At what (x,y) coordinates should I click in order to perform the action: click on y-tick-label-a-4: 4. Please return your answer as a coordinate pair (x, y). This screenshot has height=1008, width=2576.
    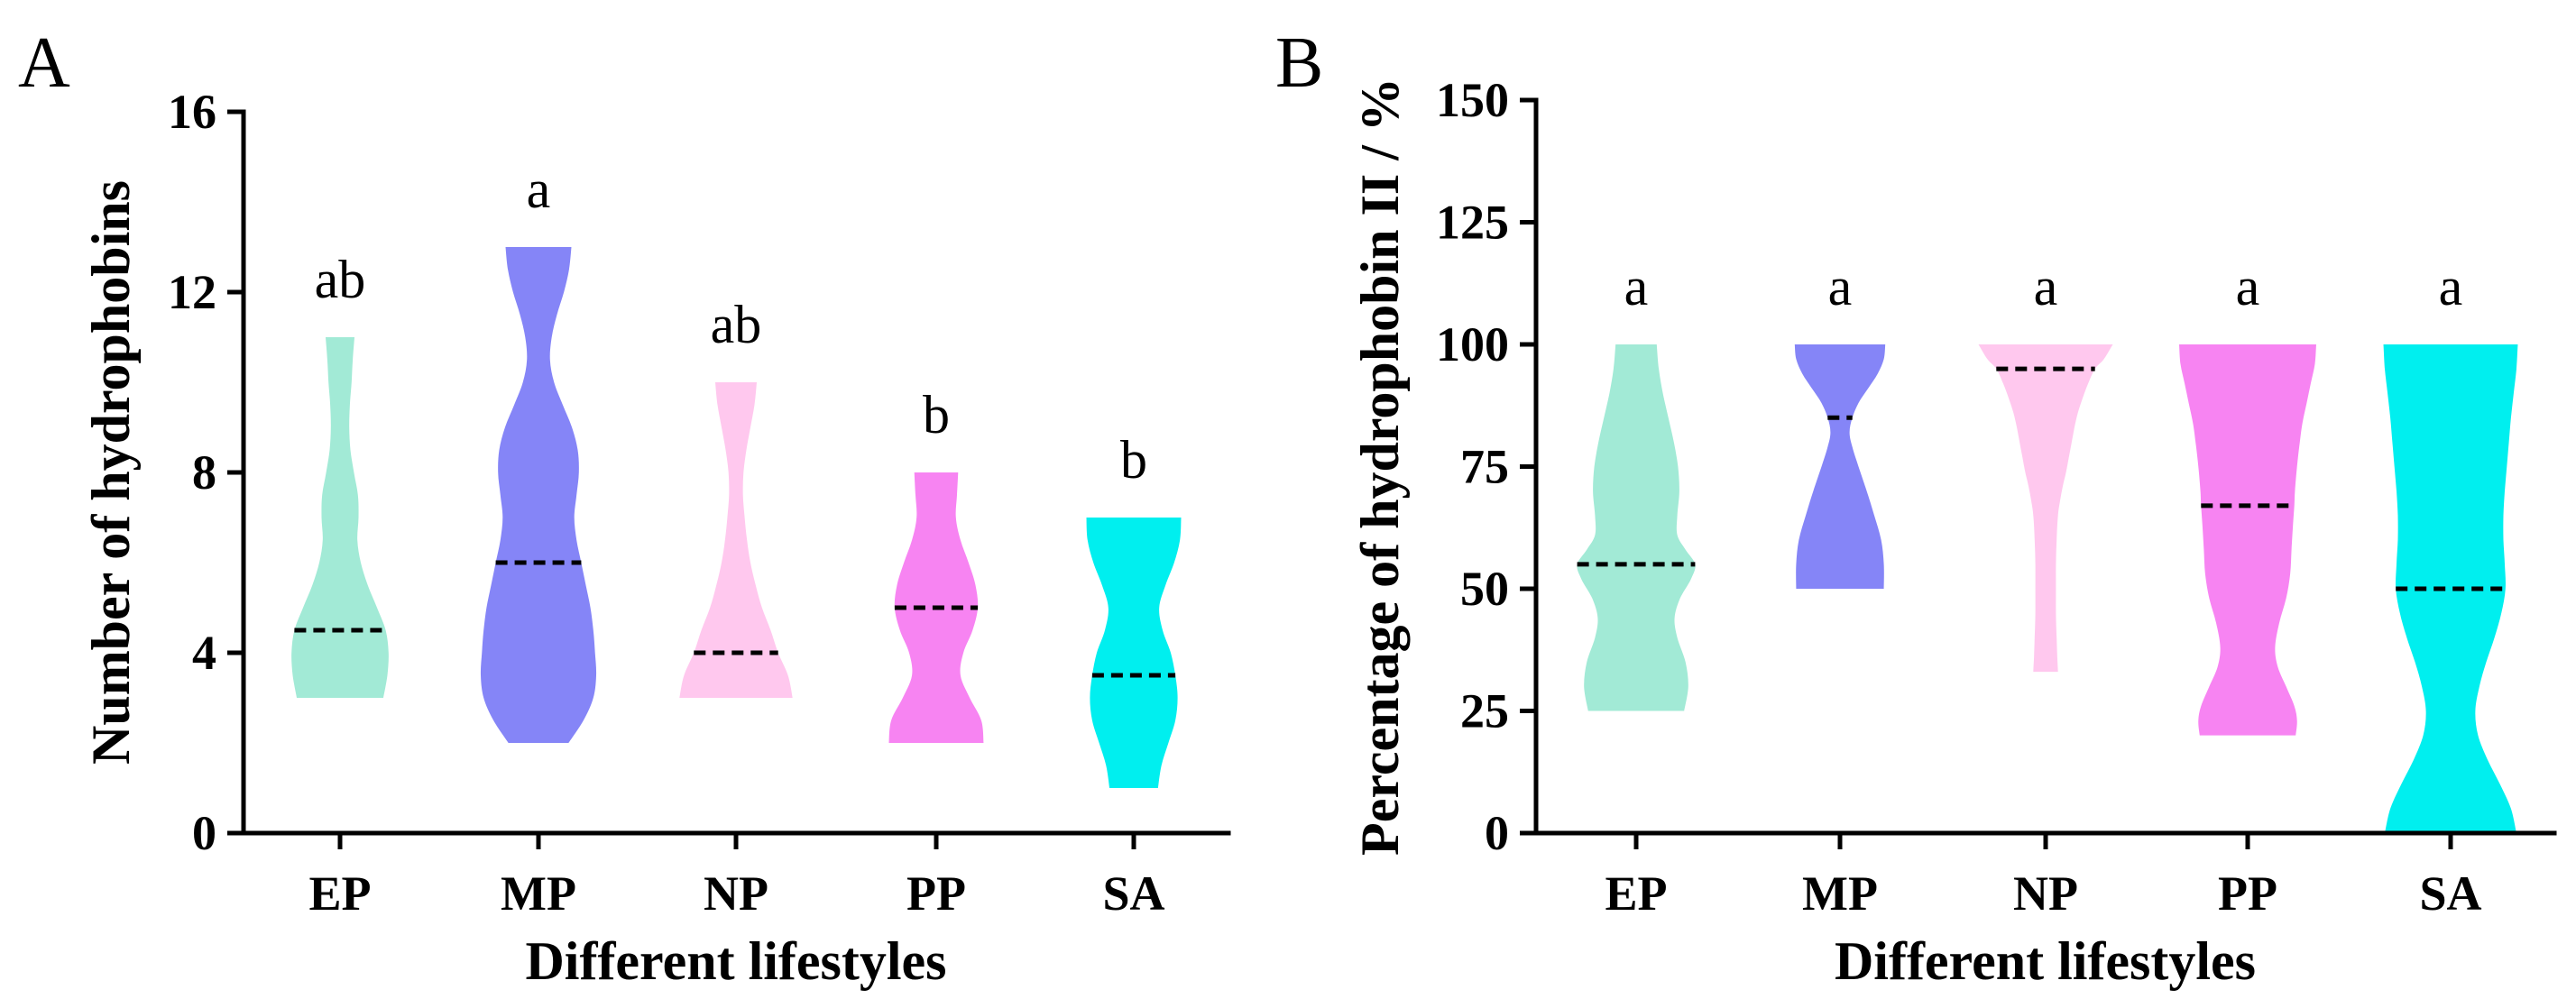
    Looking at the image, I should click on (204, 653).